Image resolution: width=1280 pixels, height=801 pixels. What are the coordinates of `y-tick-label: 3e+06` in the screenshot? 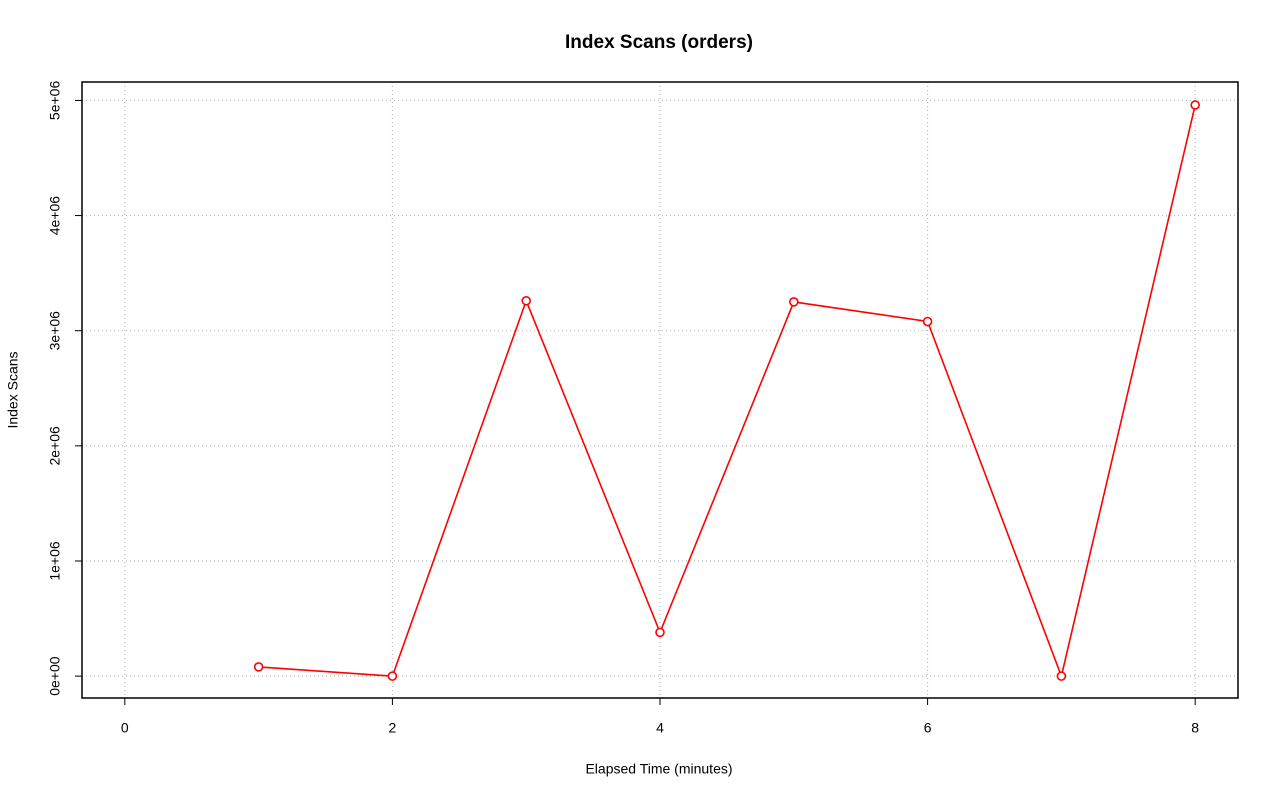 It's located at (55, 331).